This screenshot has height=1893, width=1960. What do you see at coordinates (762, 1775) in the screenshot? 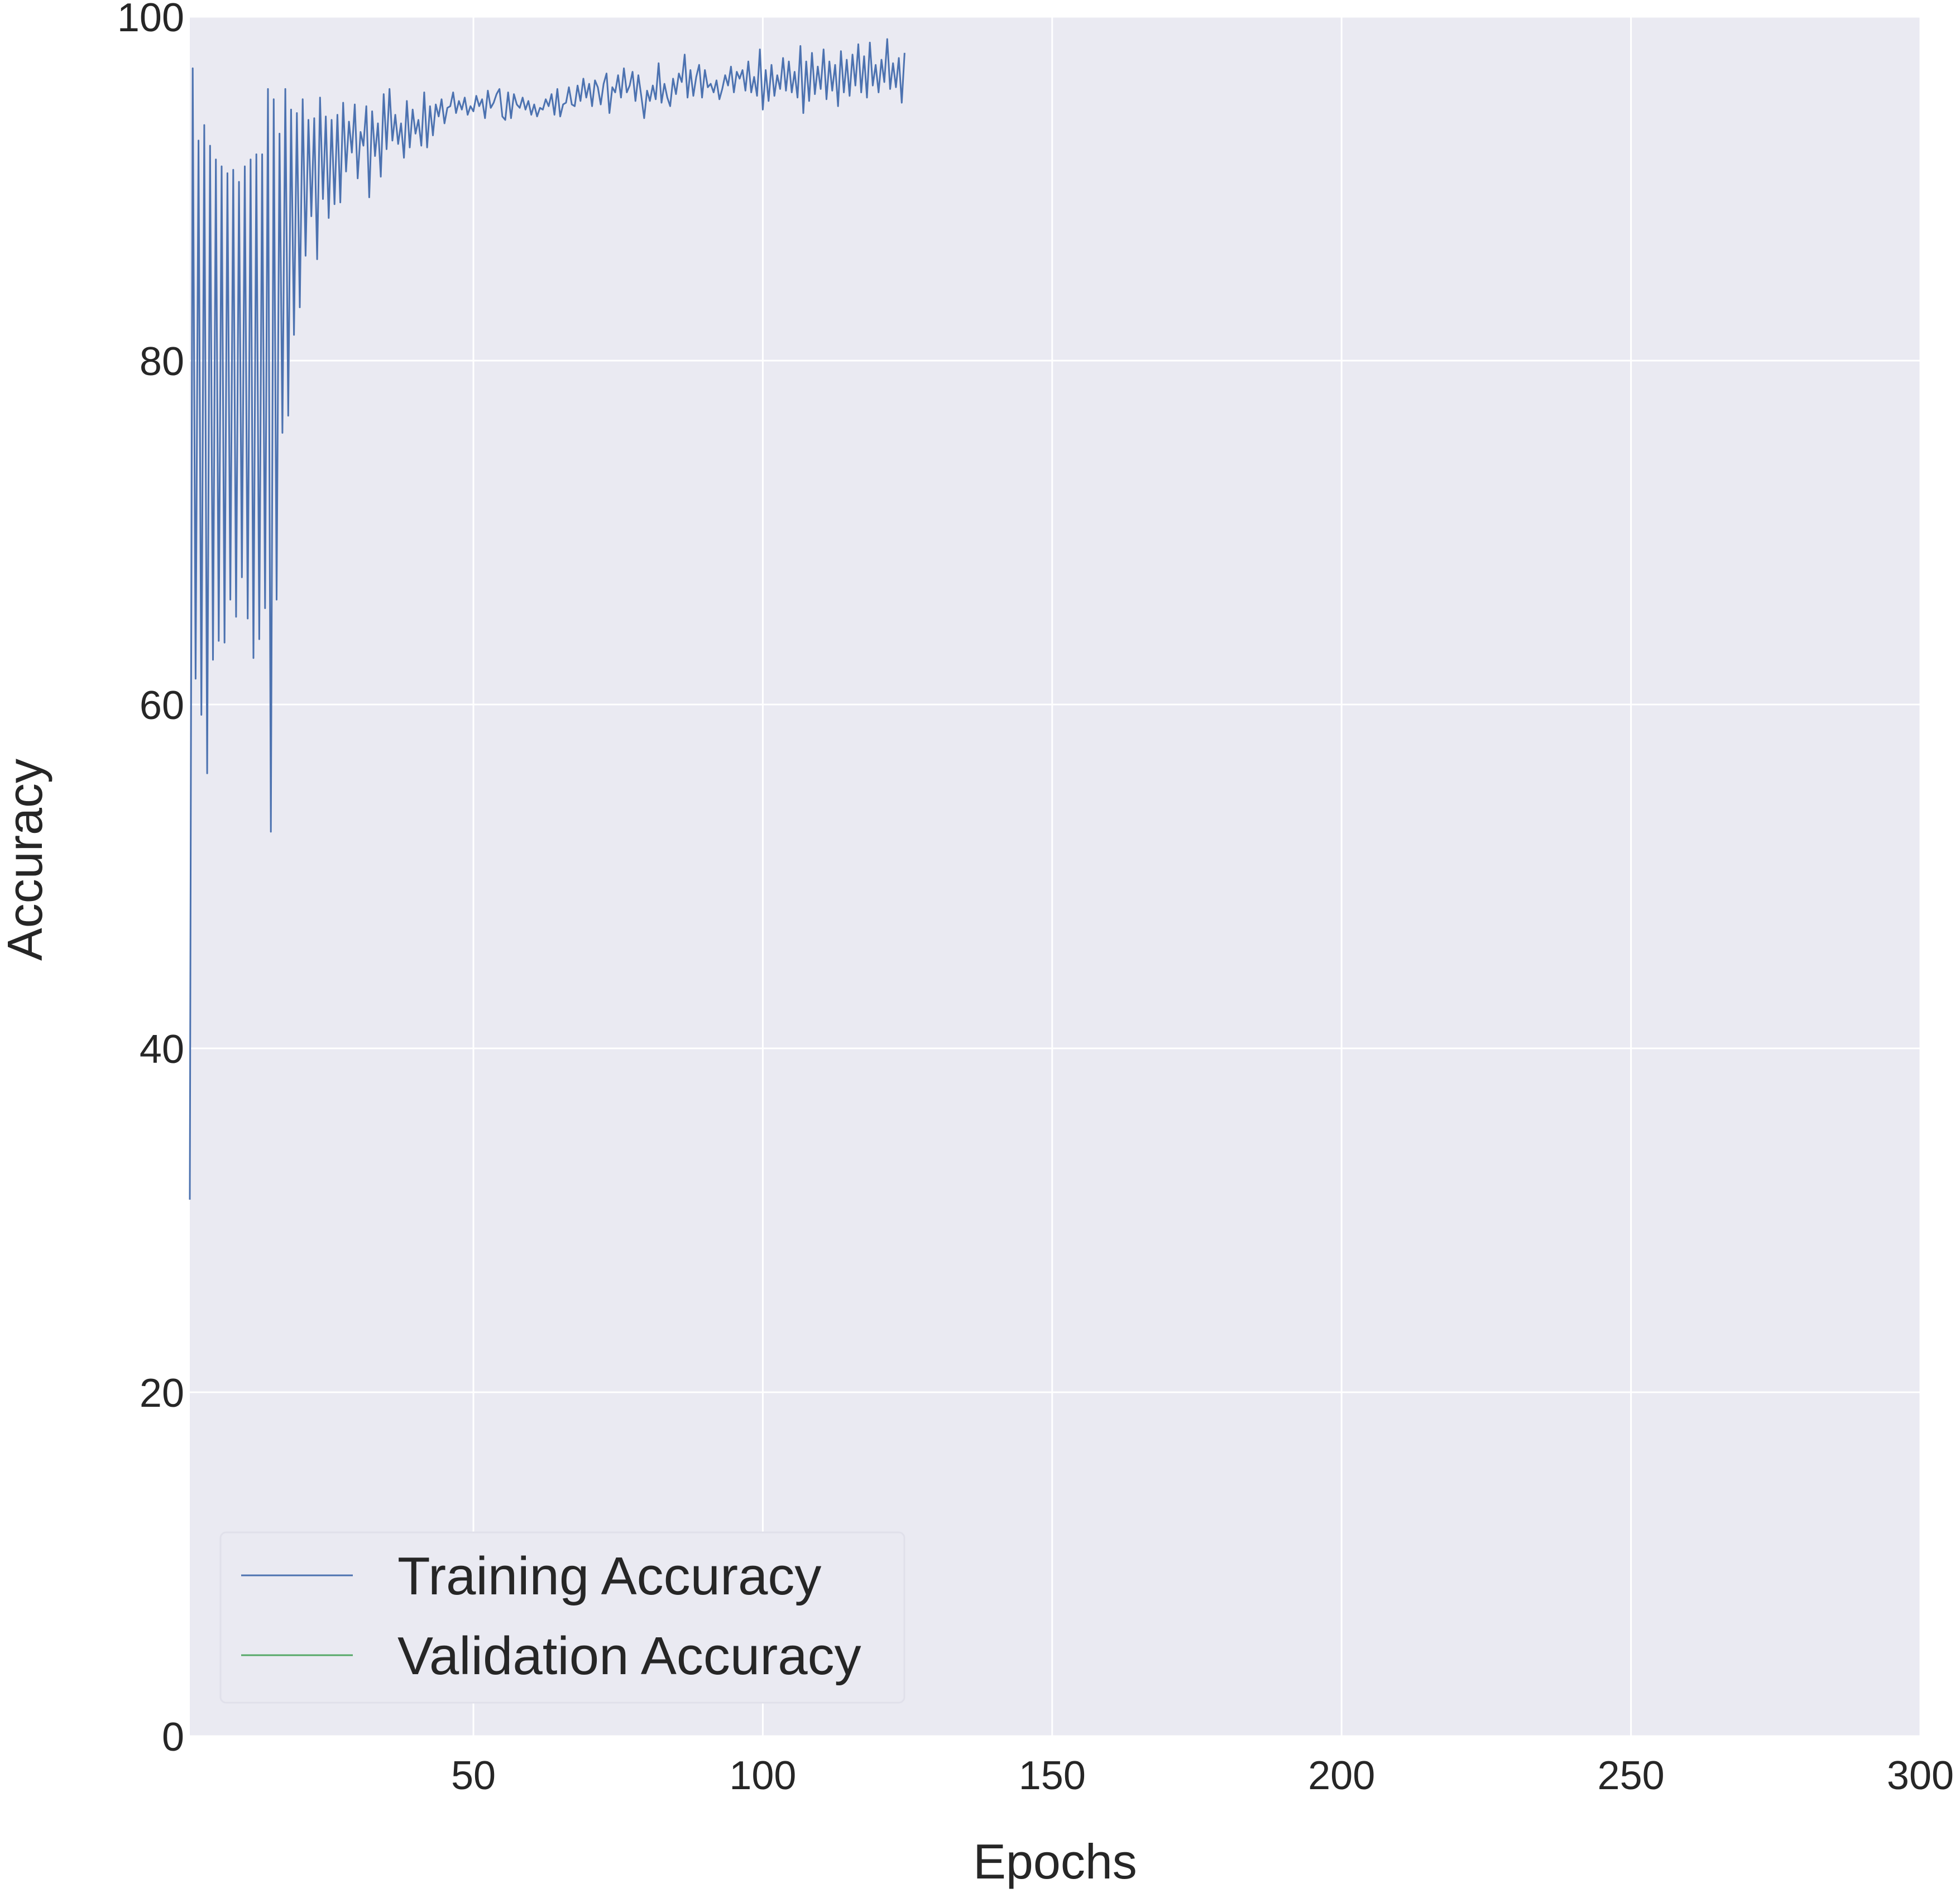
I see `x-tick-label: 100` at bounding box center [762, 1775].